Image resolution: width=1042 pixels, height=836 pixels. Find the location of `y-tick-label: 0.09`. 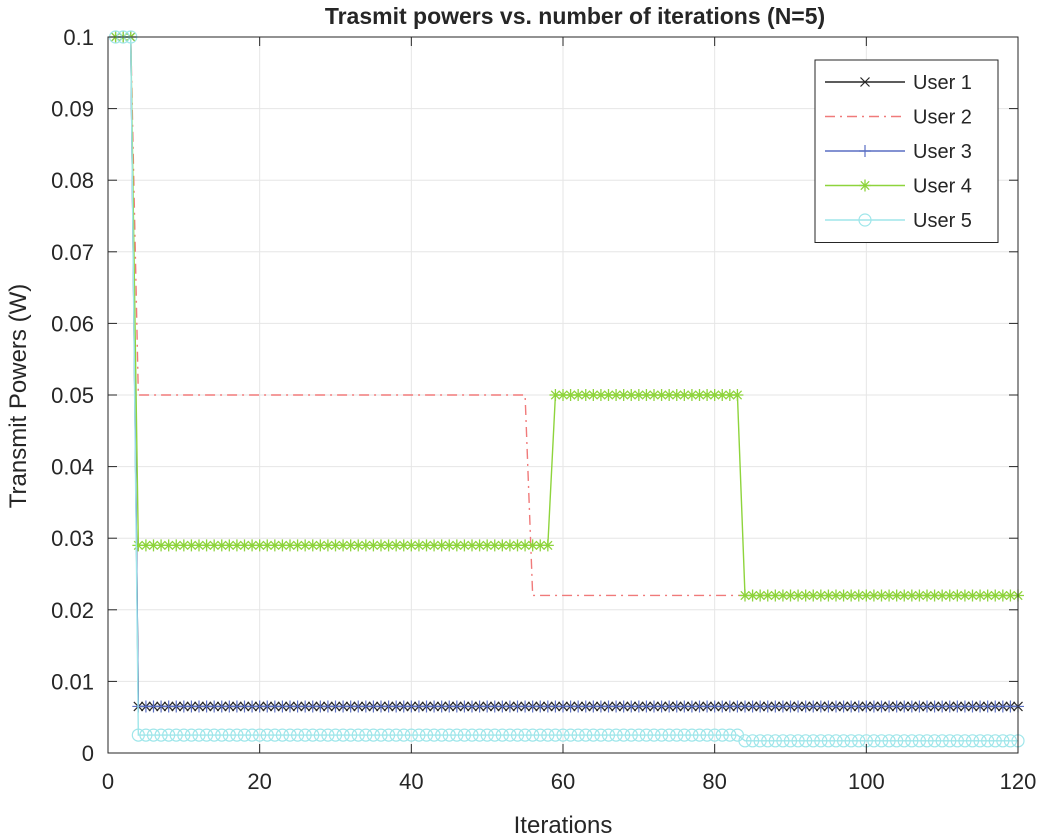

y-tick-label: 0.09 is located at coordinates (72, 109).